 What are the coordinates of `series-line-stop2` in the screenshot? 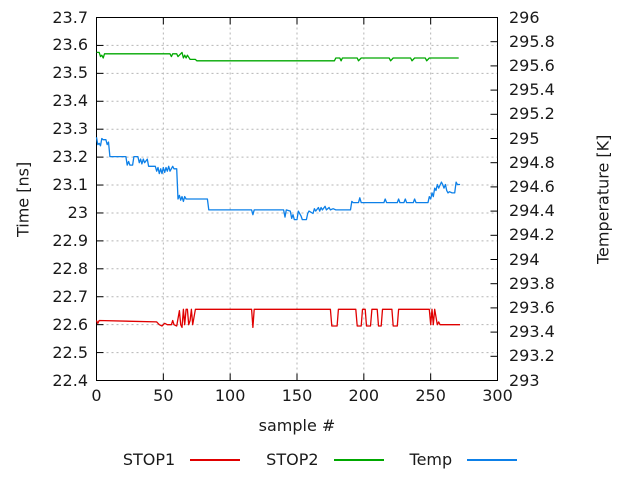 It's located at (277, 56).